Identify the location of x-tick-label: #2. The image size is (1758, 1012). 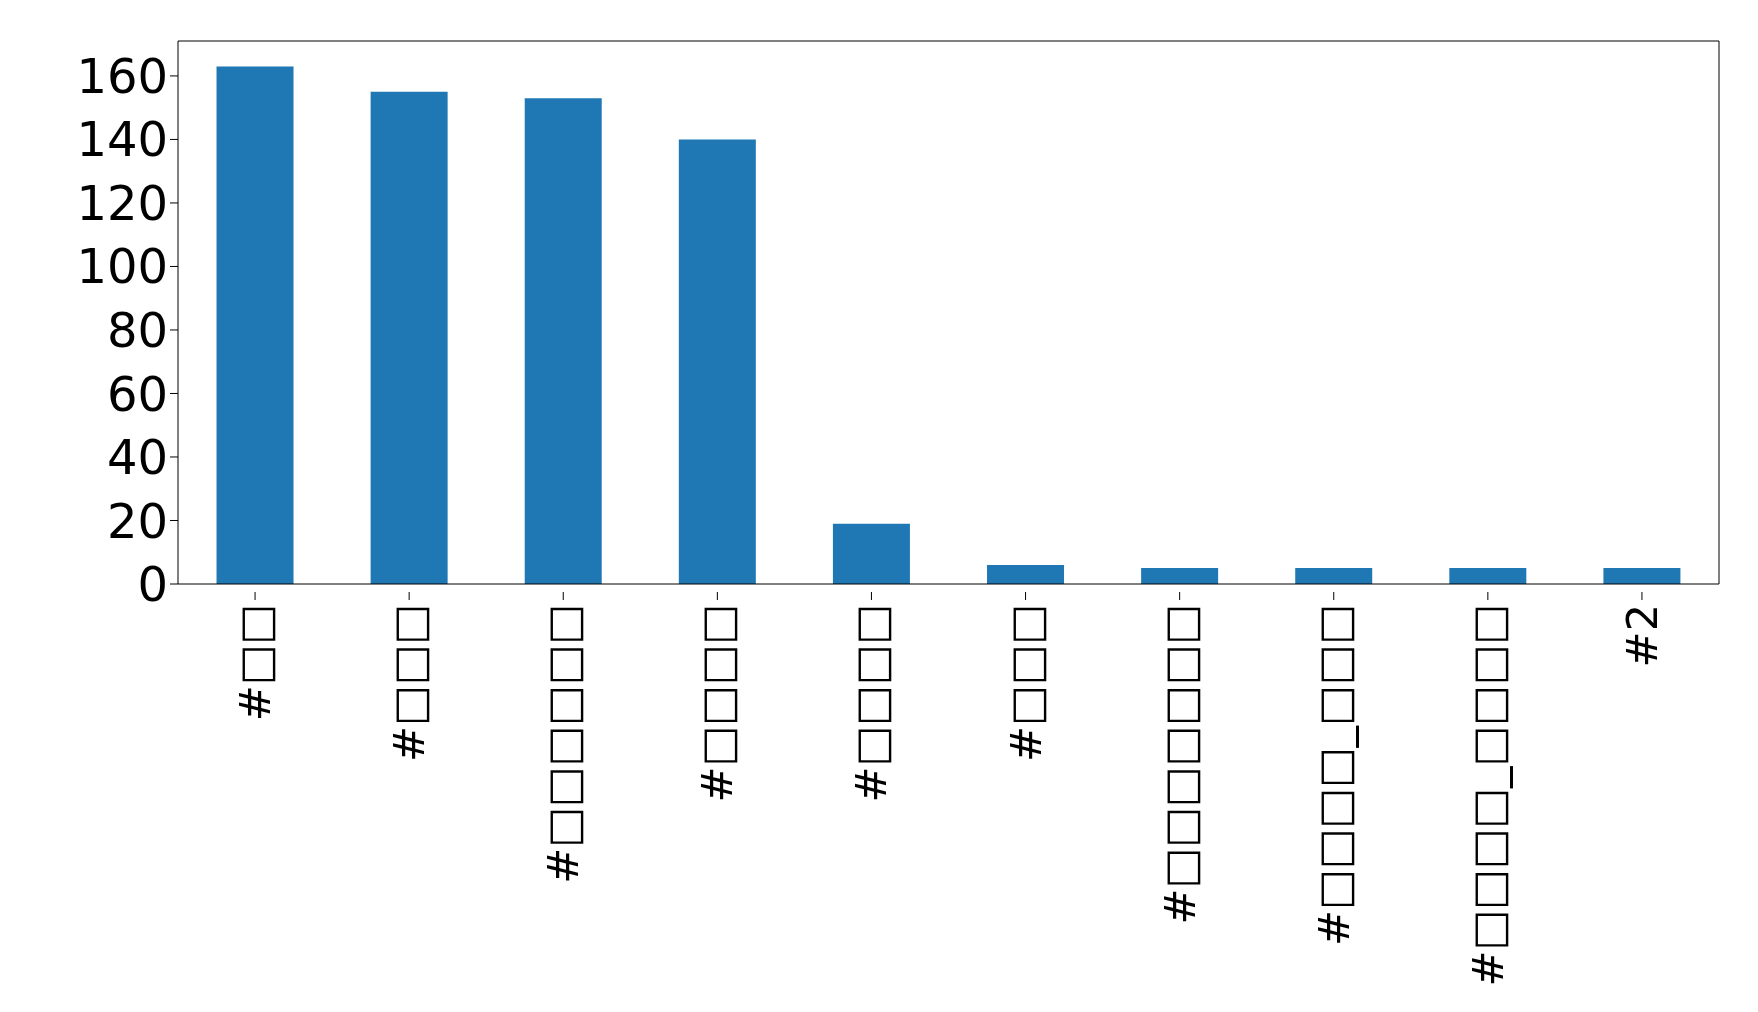
(1641, 636).